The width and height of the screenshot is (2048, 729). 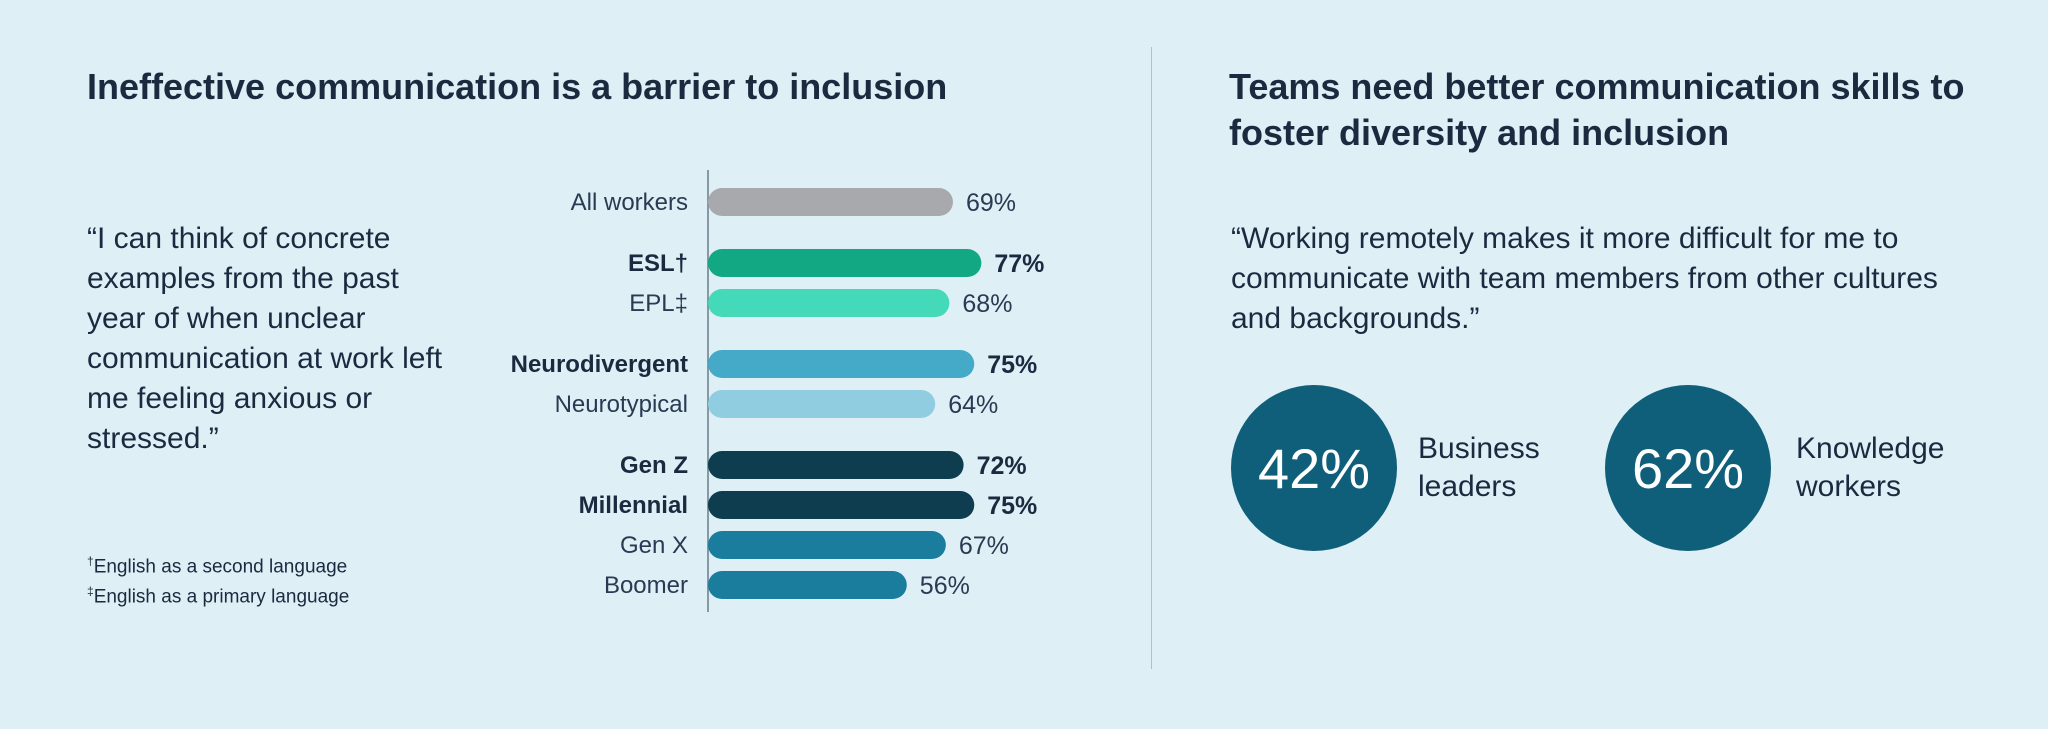 What do you see at coordinates (654, 465) in the screenshot?
I see `category-label: Gen Z` at bounding box center [654, 465].